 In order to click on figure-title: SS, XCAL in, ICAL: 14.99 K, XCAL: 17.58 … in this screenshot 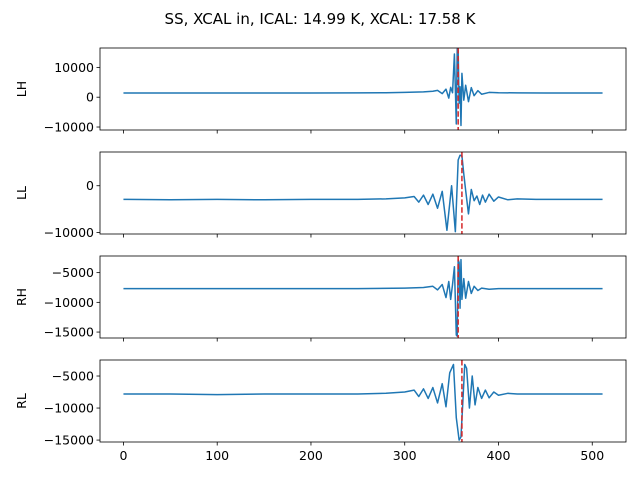, I will do `click(321, 19)`.